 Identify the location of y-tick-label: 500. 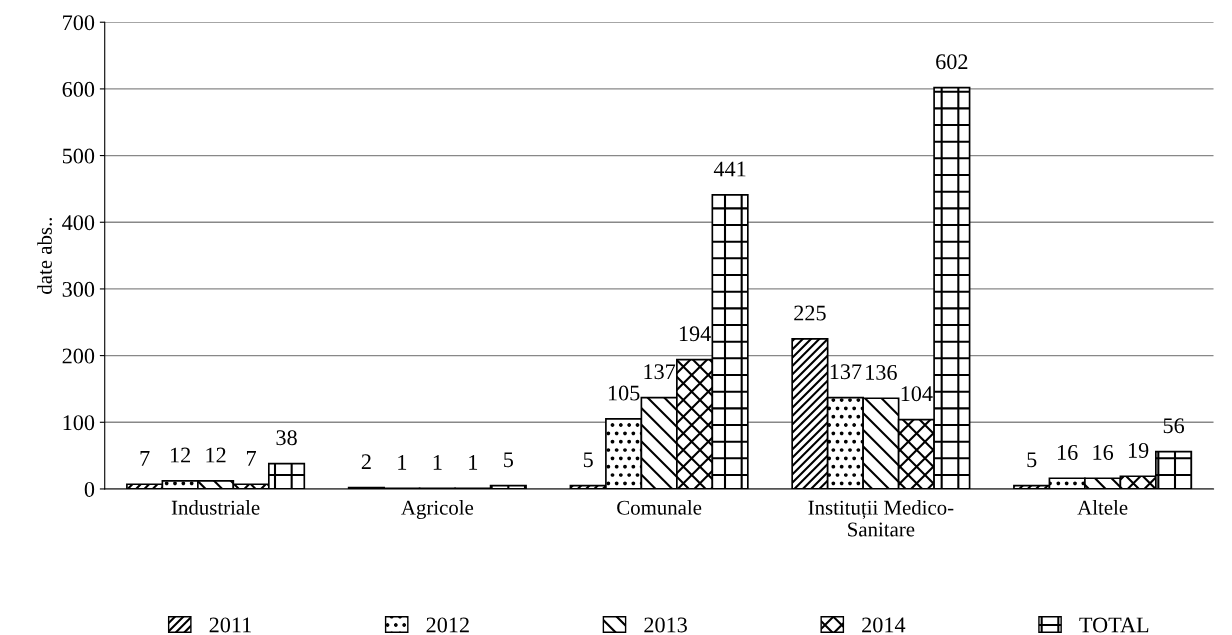
(78, 156).